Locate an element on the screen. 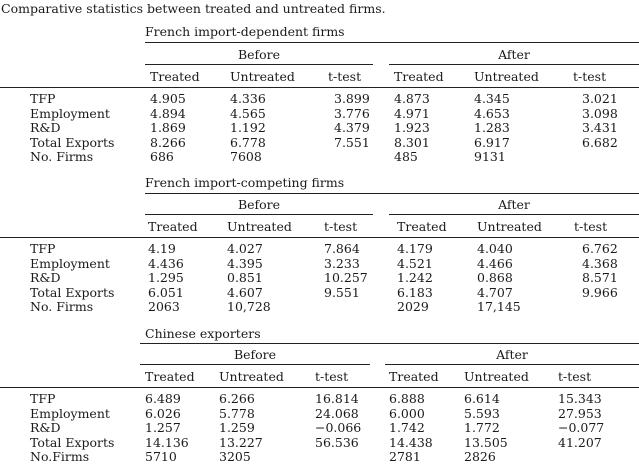 The height and width of the screenshot is (470, 639). table-cell: 5710 is located at coordinates (161, 456).